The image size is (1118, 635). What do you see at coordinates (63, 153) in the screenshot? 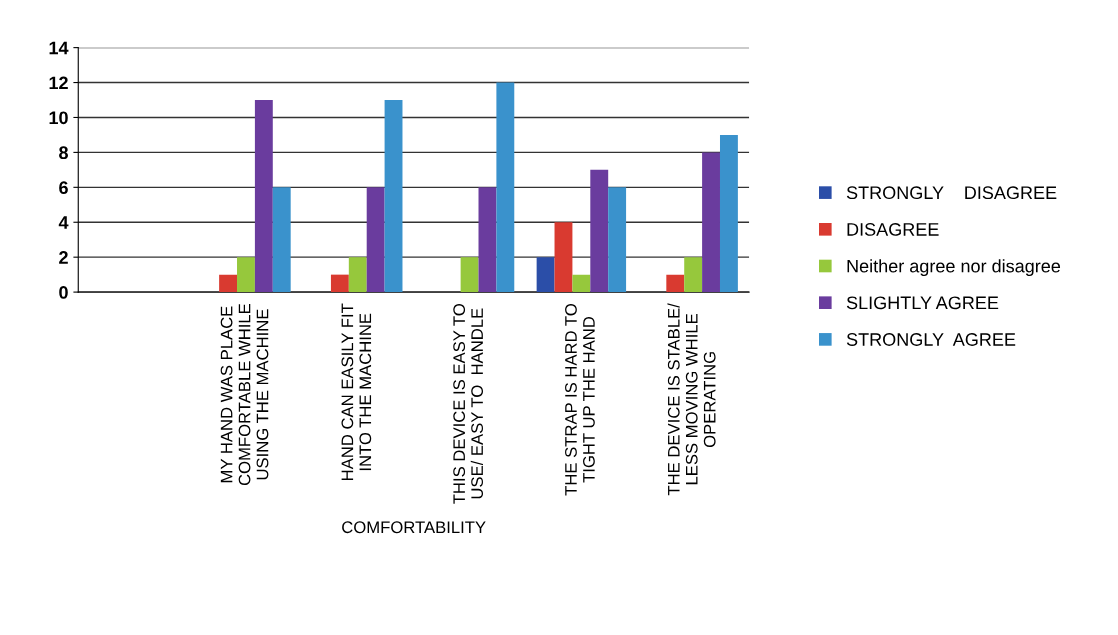
I see `y-tick-label: 8` at bounding box center [63, 153].